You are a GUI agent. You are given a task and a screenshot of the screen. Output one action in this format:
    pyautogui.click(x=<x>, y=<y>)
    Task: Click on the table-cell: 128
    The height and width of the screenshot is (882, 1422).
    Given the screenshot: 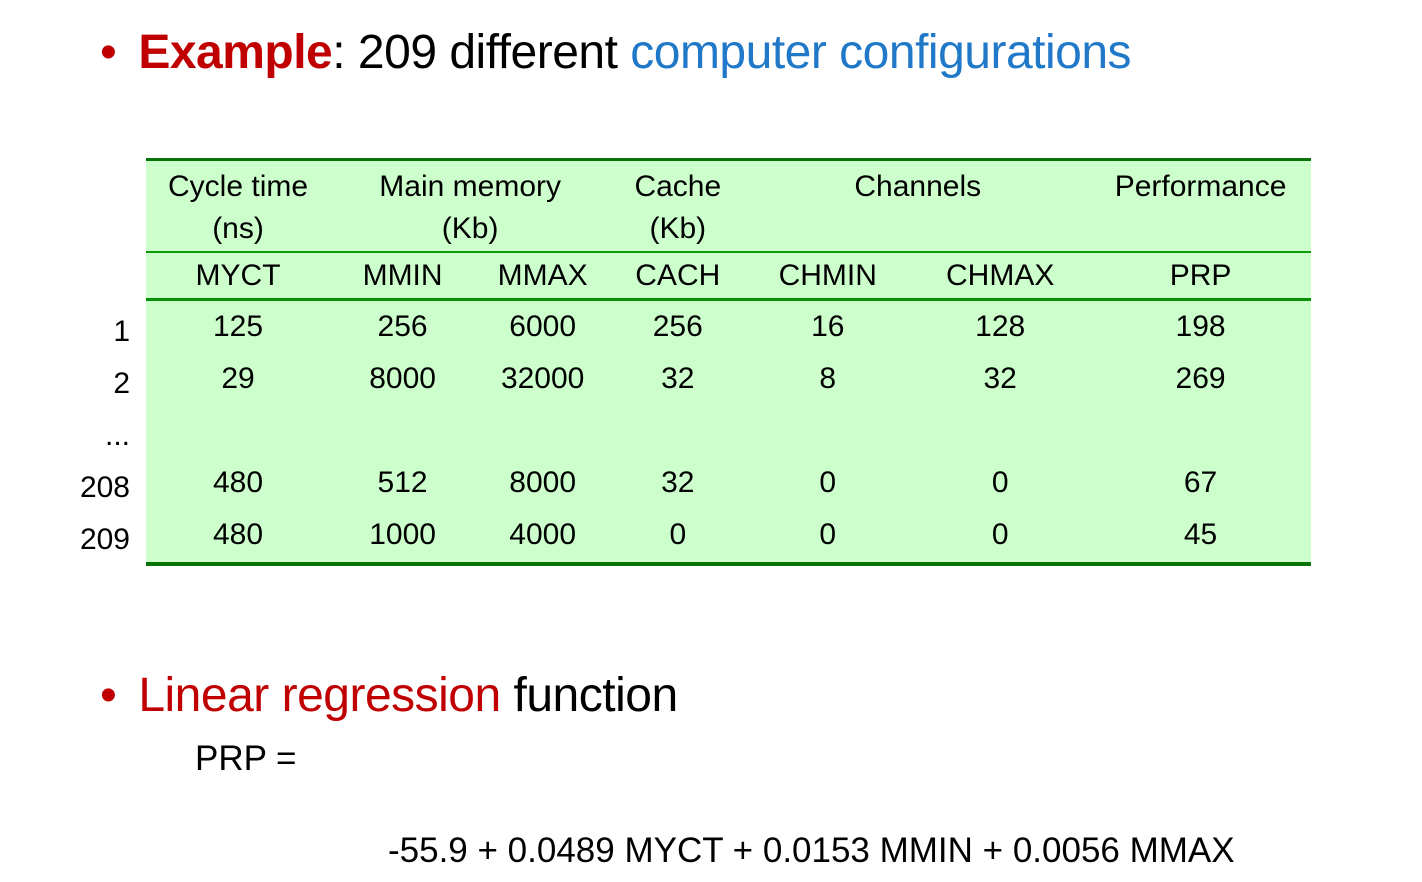 What is the action you would take?
    pyautogui.click(x=1000, y=326)
    